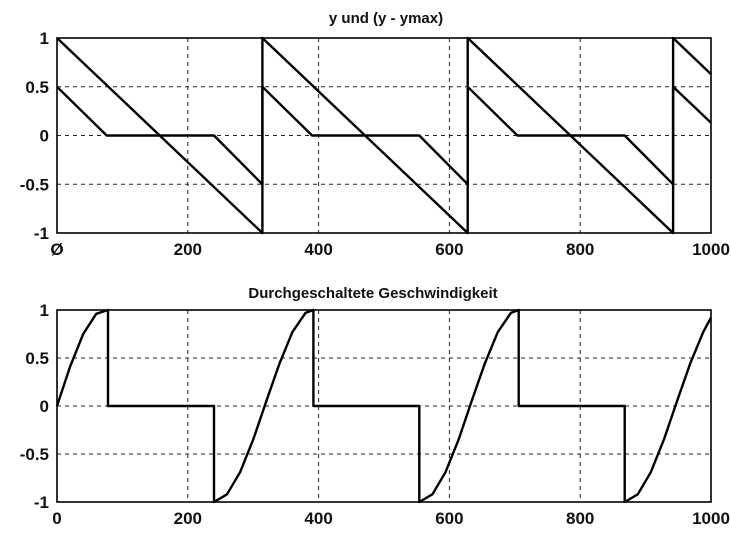 The width and height of the screenshot is (731, 537). I want to click on bottom-plot-title: Durchgeschaltete Geschwindigkeit, so click(372, 293).